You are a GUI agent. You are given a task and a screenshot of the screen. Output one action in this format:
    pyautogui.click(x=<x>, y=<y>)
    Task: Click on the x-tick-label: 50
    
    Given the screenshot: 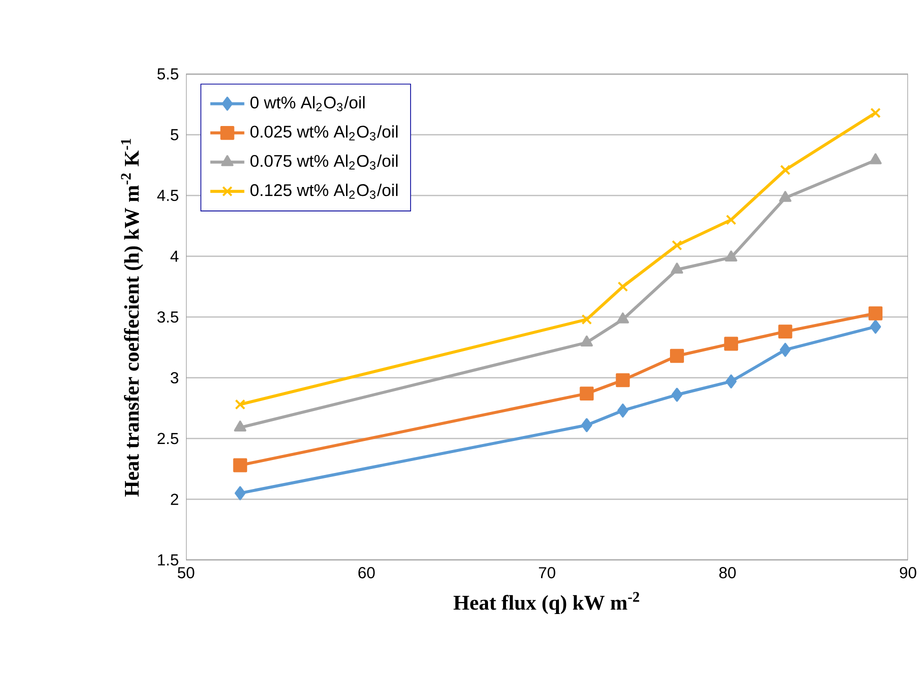 What is the action you would take?
    pyautogui.click(x=186, y=572)
    